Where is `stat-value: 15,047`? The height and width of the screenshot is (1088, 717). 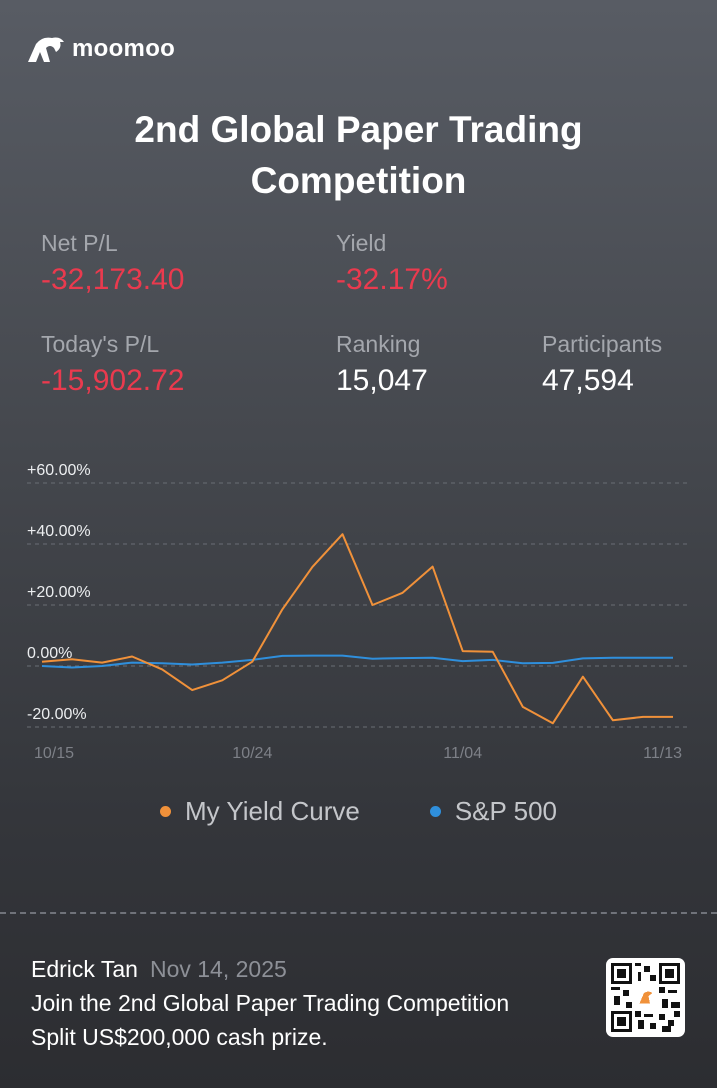
stat-value: 15,047 is located at coordinates (382, 380).